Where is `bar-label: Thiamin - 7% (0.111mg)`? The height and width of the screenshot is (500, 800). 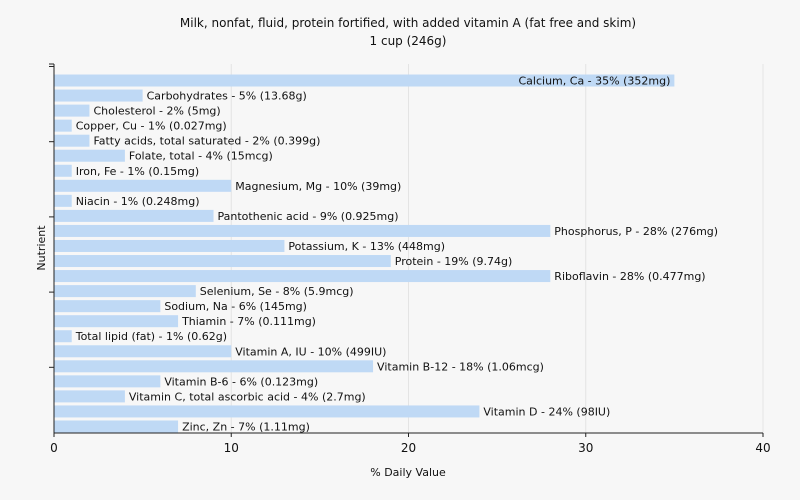
bar-label: Thiamin - 7% (0.111mg) is located at coordinates (248, 321).